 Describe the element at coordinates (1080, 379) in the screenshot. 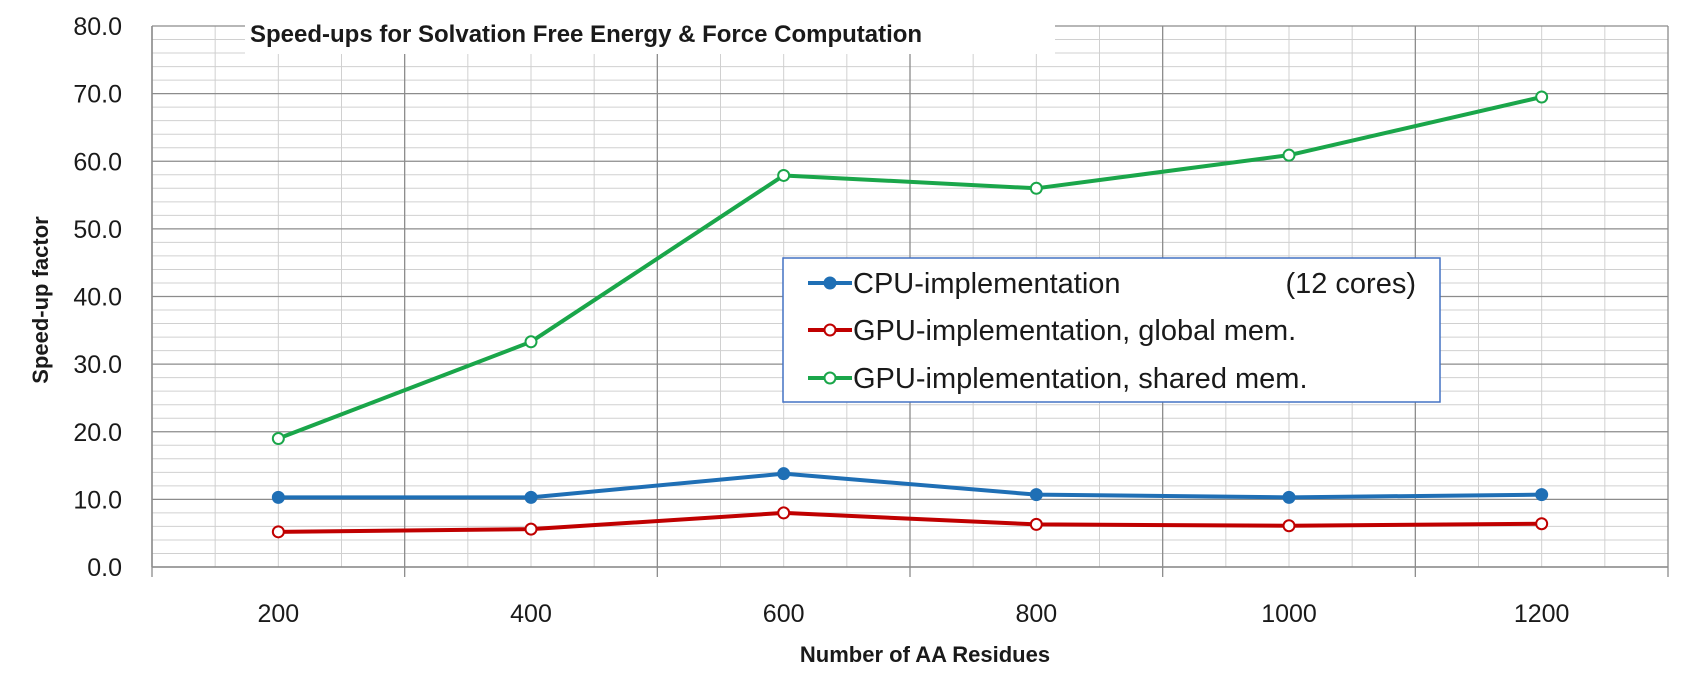

I see `legend-label-3: GPU-implementation, shared mem.` at that location.